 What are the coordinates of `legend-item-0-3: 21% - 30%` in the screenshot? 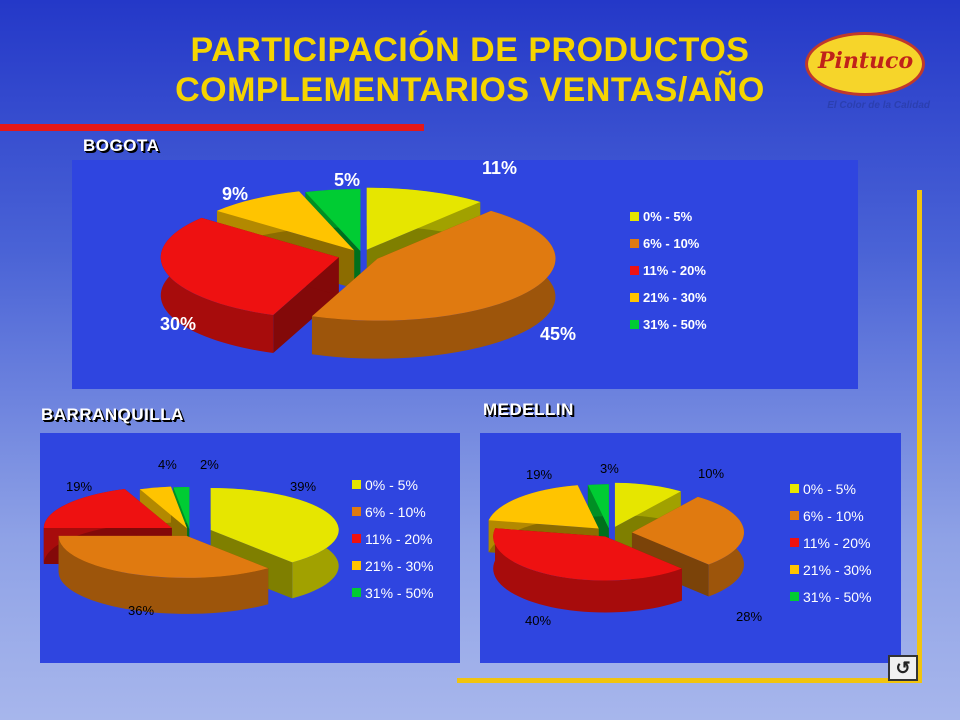 It's located at (668, 297).